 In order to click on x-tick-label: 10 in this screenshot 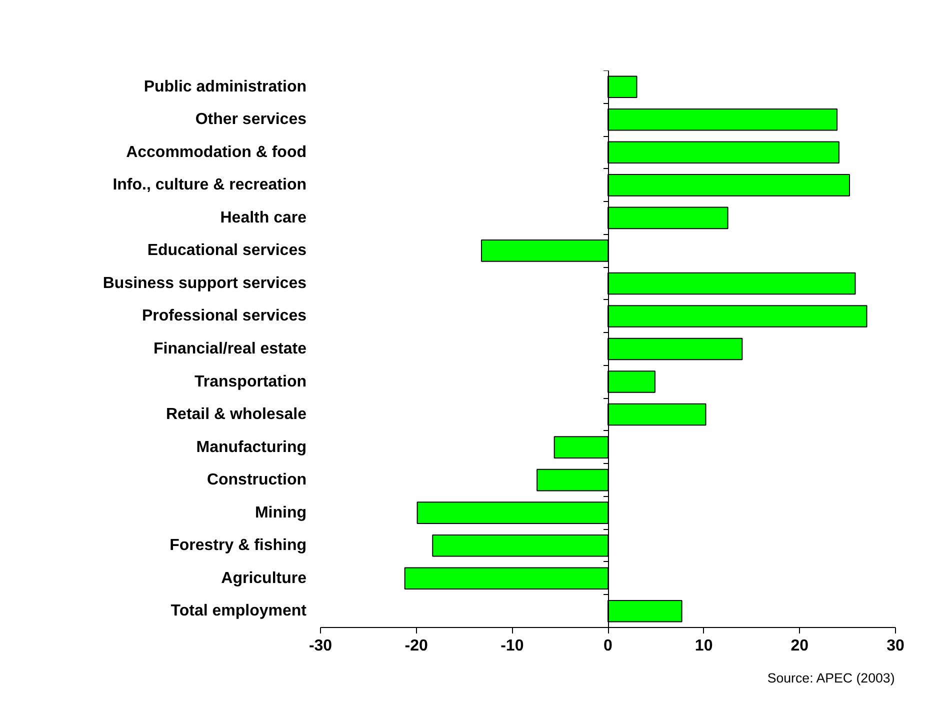, I will do `click(703, 646)`.